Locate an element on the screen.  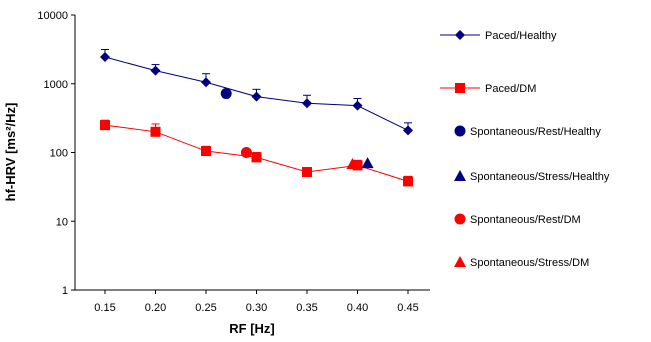
y-axis-title: hf-HRV [ms²/Hz] is located at coordinates (10, 152).